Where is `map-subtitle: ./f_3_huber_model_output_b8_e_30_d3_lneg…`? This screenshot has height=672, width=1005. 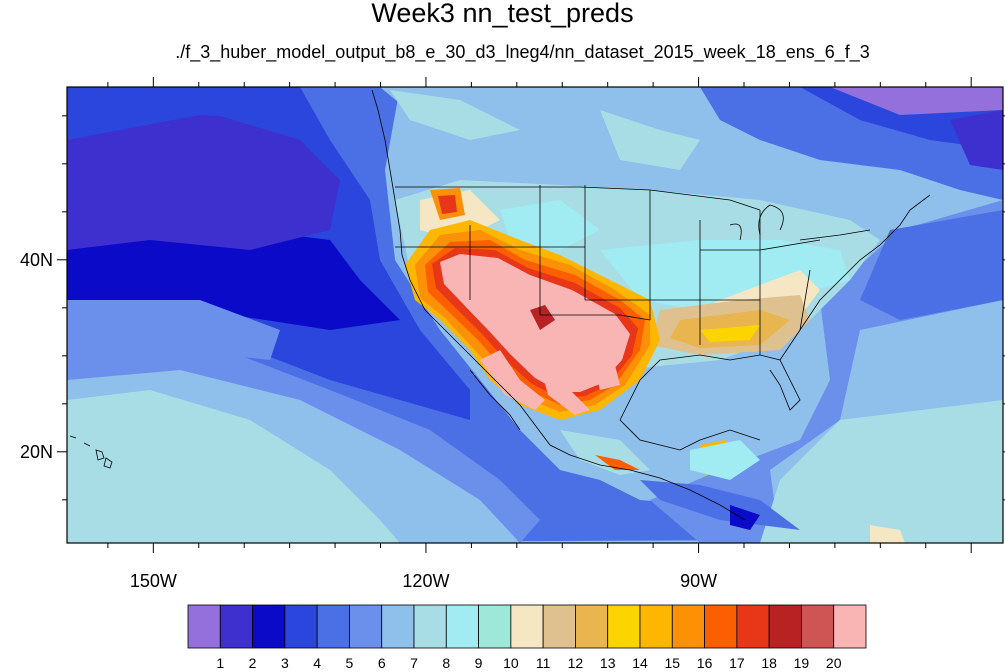 map-subtitle: ./f_3_huber_model_output_b8_e_30_d3_lneg… is located at coordinates (522, 52).